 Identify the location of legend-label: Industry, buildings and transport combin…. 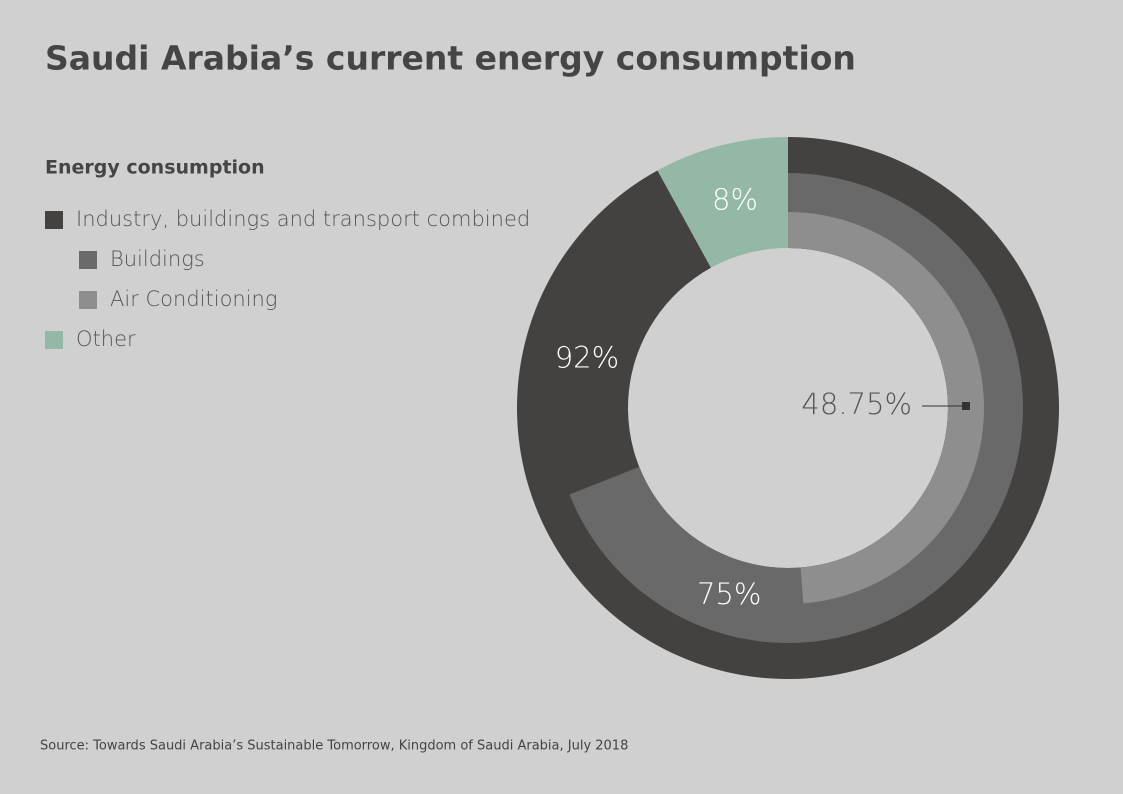
(303, 219).